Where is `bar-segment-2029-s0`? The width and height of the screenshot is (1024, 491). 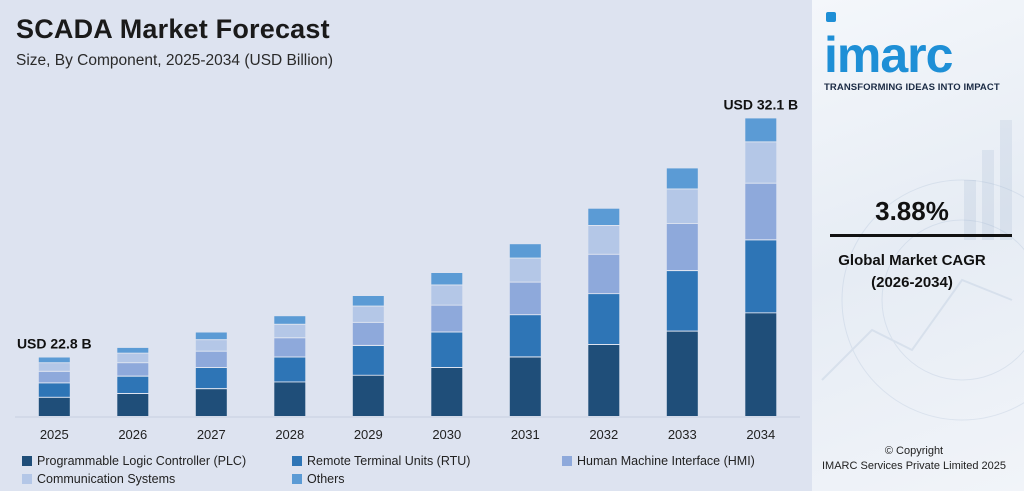
bar-segment-2029-s0 is located at coordinates (368, 395).